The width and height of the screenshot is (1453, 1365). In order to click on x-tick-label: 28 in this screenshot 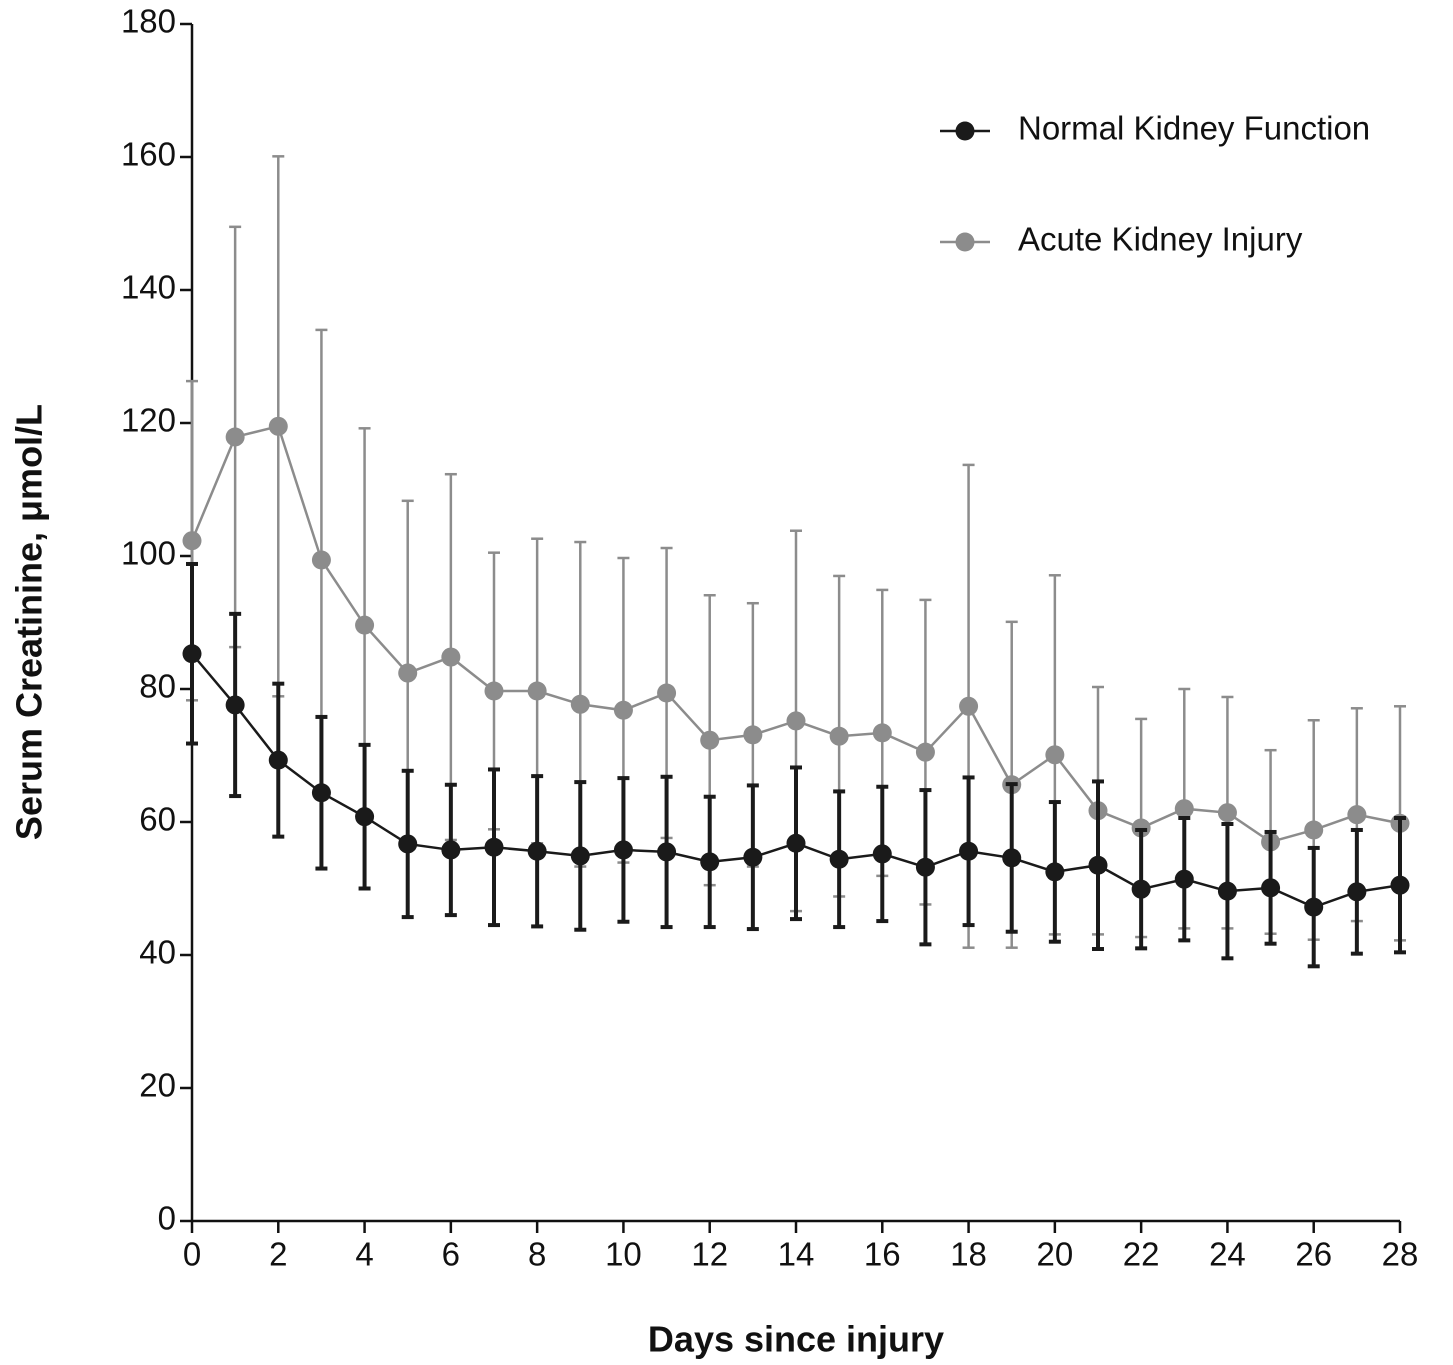, I will do `click(1400, 1254)`.